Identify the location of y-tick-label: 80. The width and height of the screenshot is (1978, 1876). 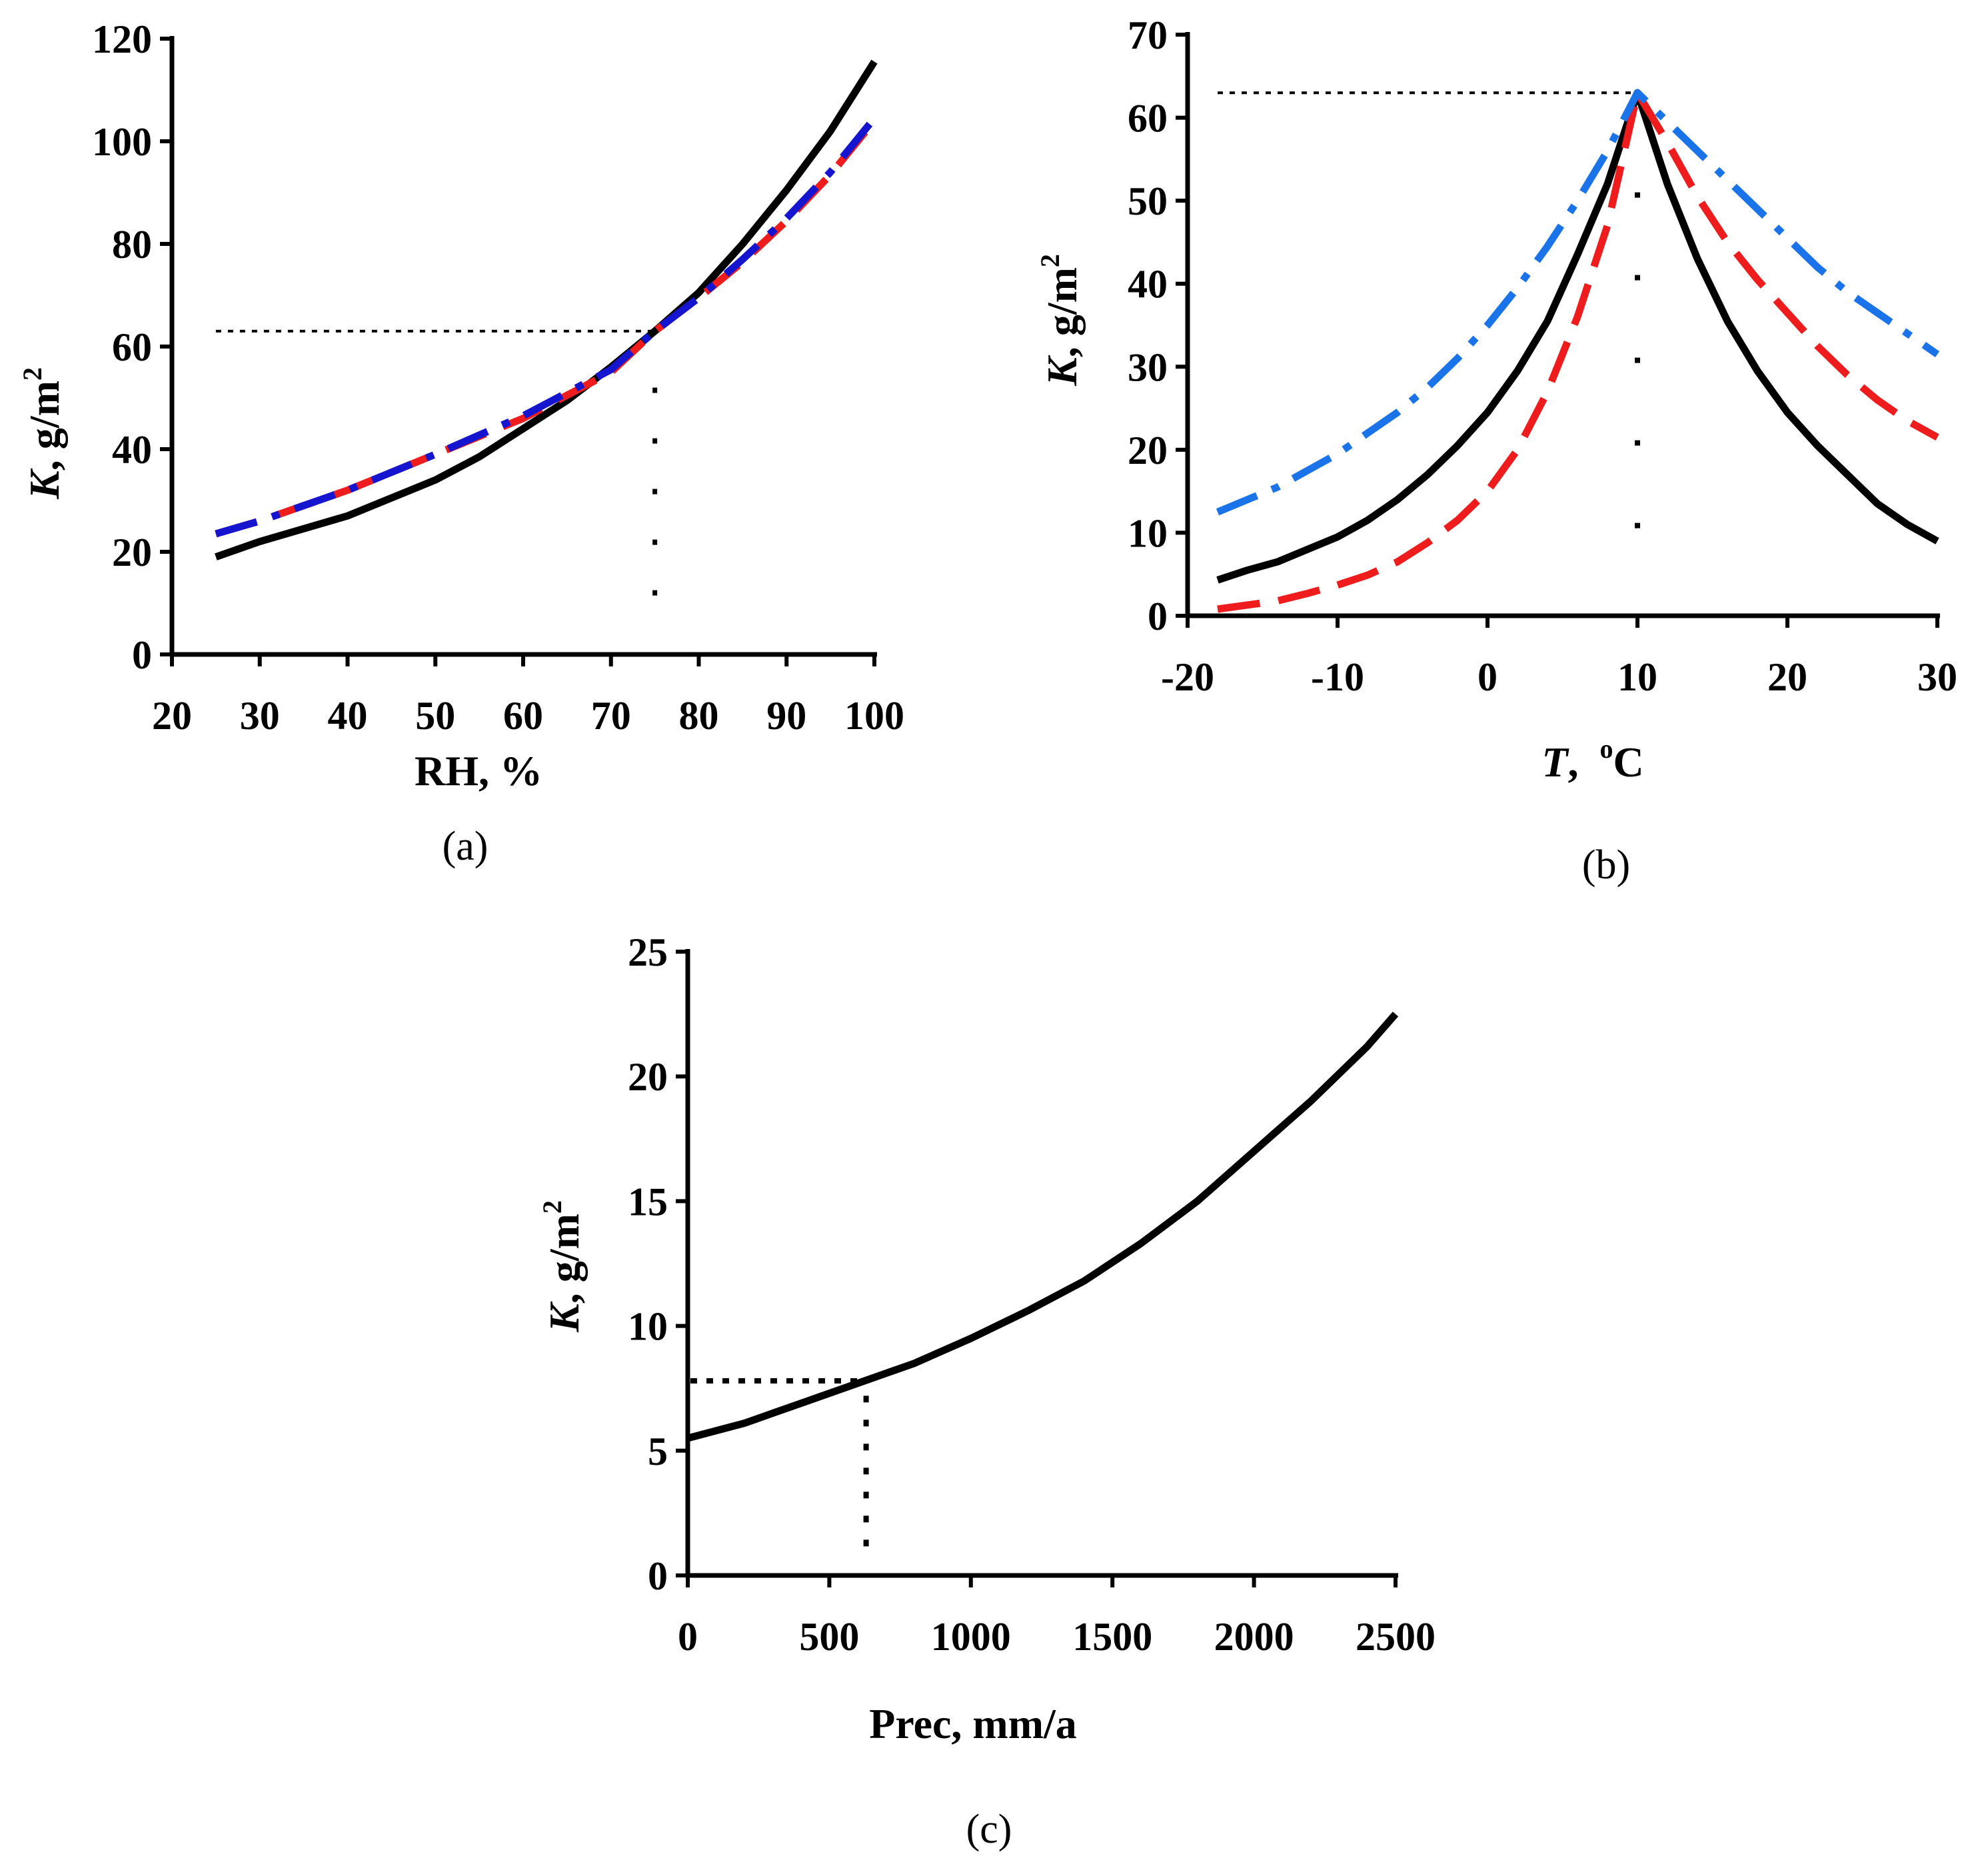
(132, 245).